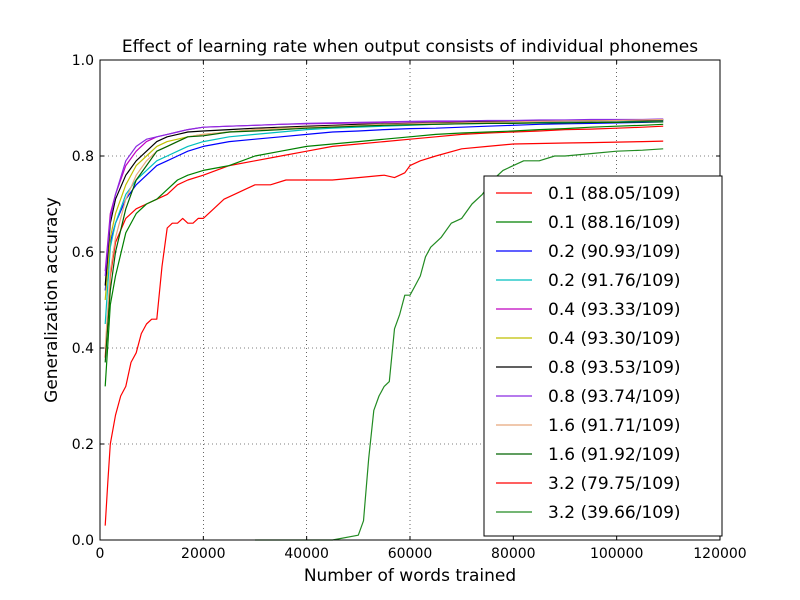 This screenshot has width=800, height=600. Describe the element at coordinates (410, 576) in the screenshot. I see `x-axis-label: Number of words trained` at that location.